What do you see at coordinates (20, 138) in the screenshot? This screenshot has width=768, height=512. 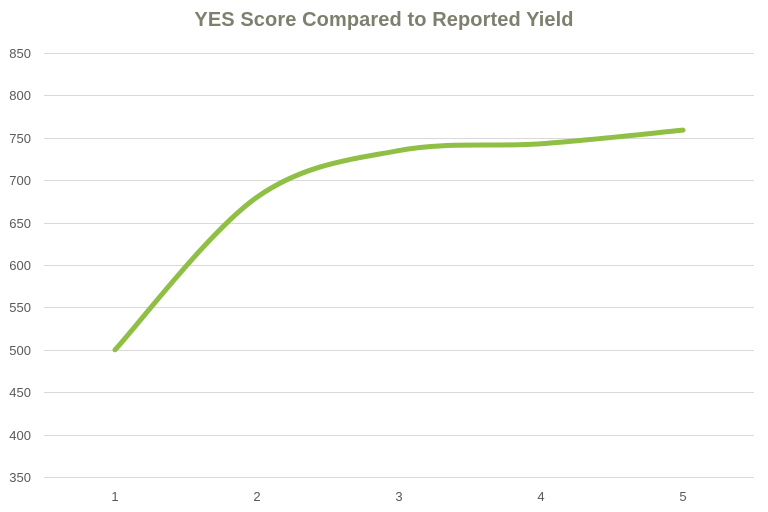 I see `y-tick-label: 750` at bounding box center [20, 138].